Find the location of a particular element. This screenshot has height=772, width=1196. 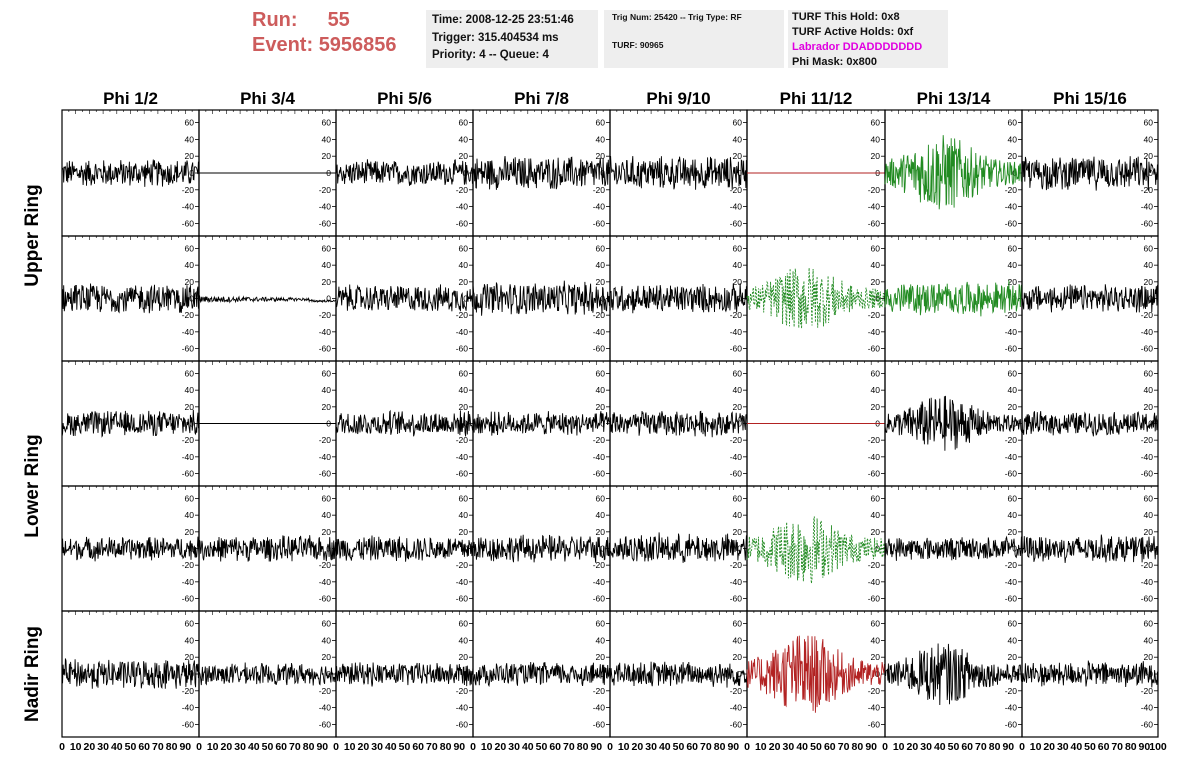

column-label-6: Phi 11/12 is located at coordinates (816, 98).